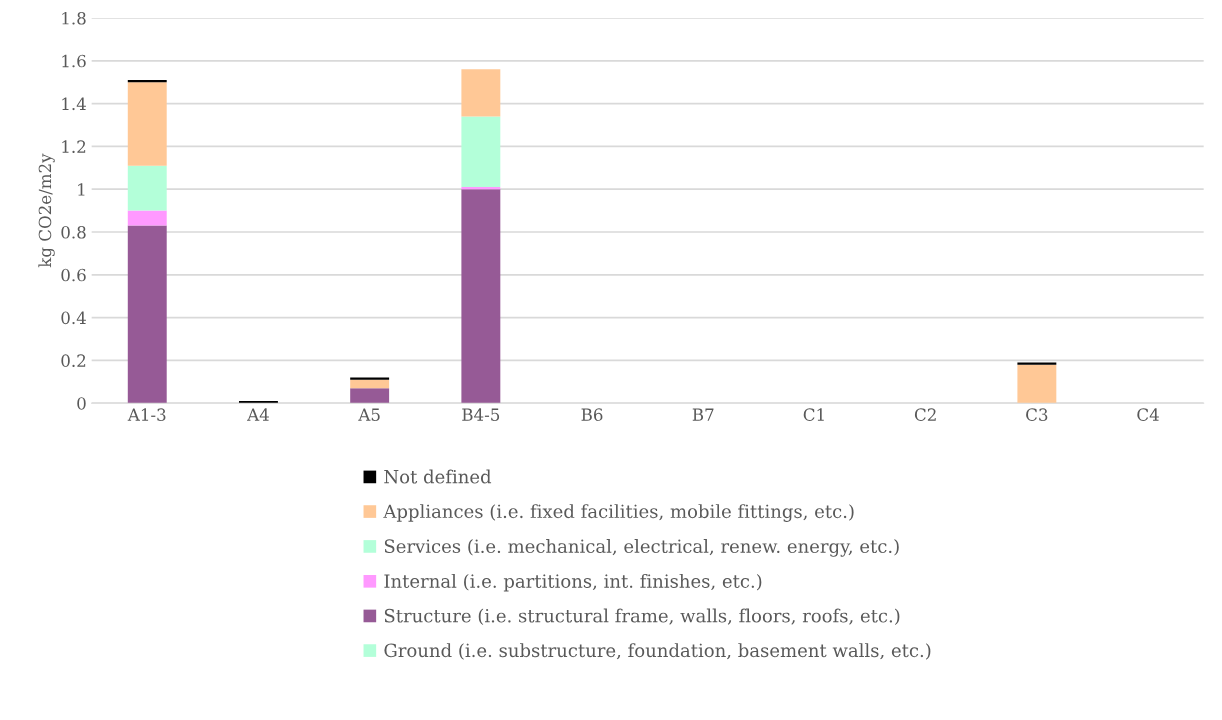 The width and height of the screenshot is (1222, 720). Describe the element at coordinates (74, 18) in the screenshot. I see `y-tick-label: 1.8` at that location.